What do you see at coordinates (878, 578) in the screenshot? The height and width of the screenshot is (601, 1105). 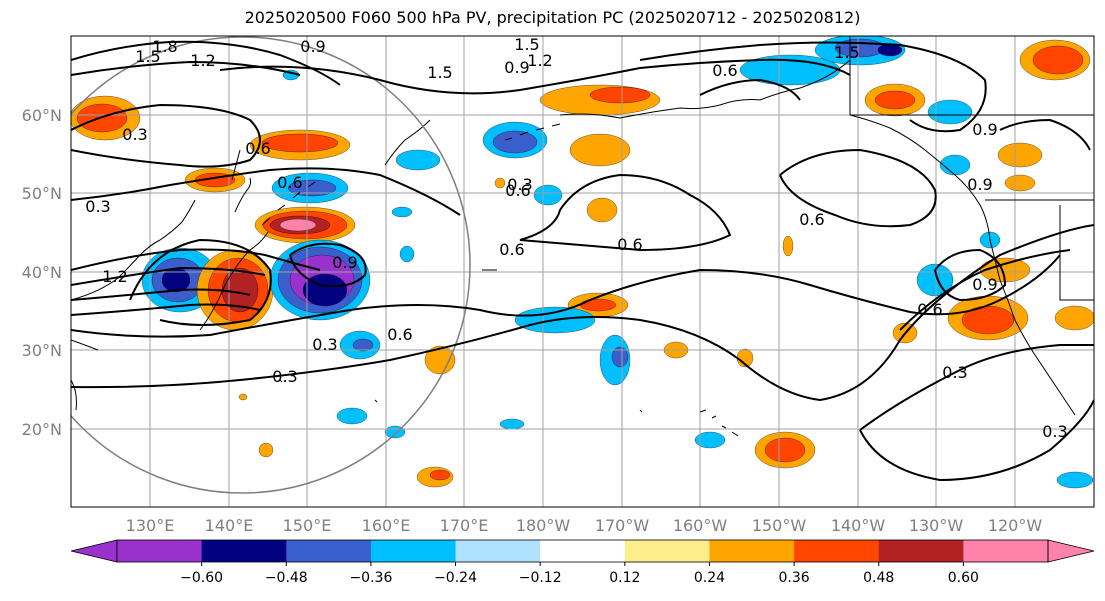 I see `colorbar-tick-label: 0.48` at bounding box center [878, 578].